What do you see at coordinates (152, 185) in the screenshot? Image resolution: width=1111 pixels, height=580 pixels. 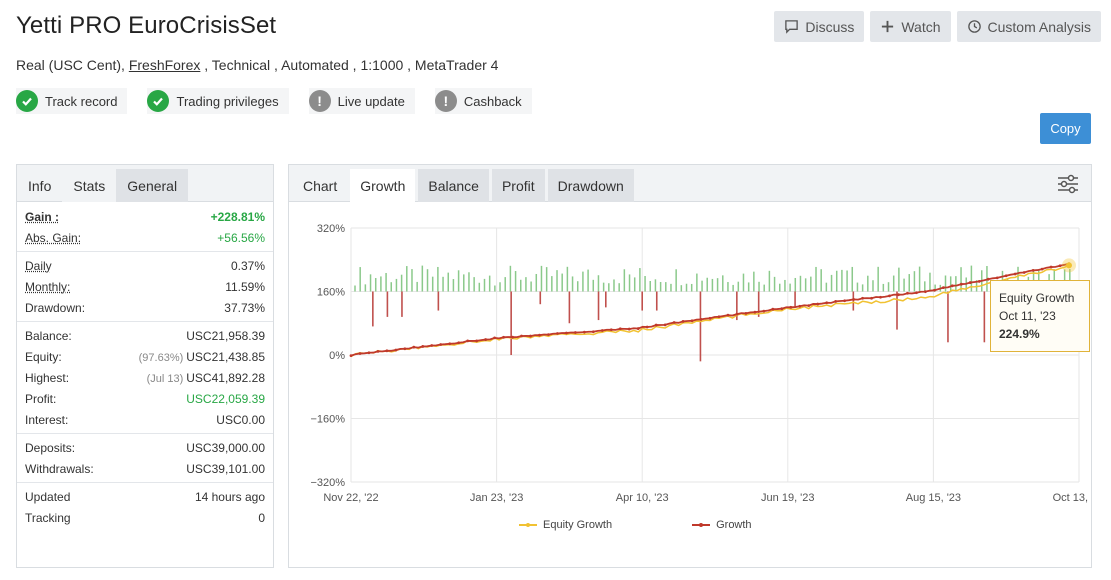 I see `tab-general: General` at bounding box center [152, 185].